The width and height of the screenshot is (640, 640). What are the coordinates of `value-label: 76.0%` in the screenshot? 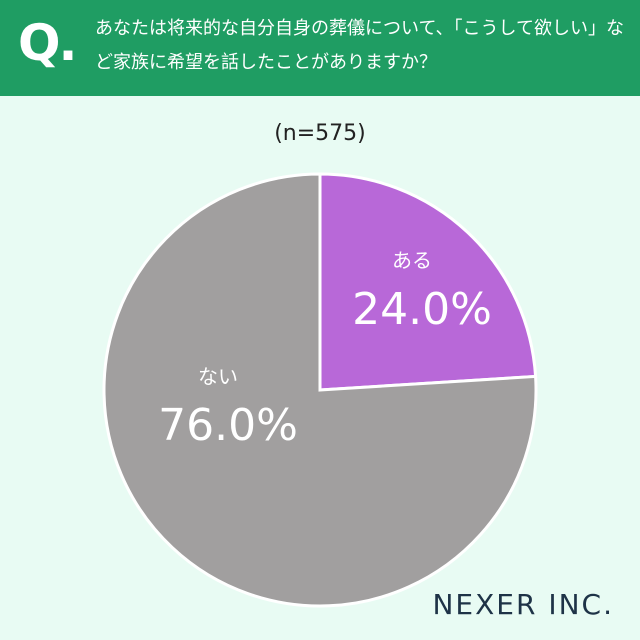 It's located at (228, 425).